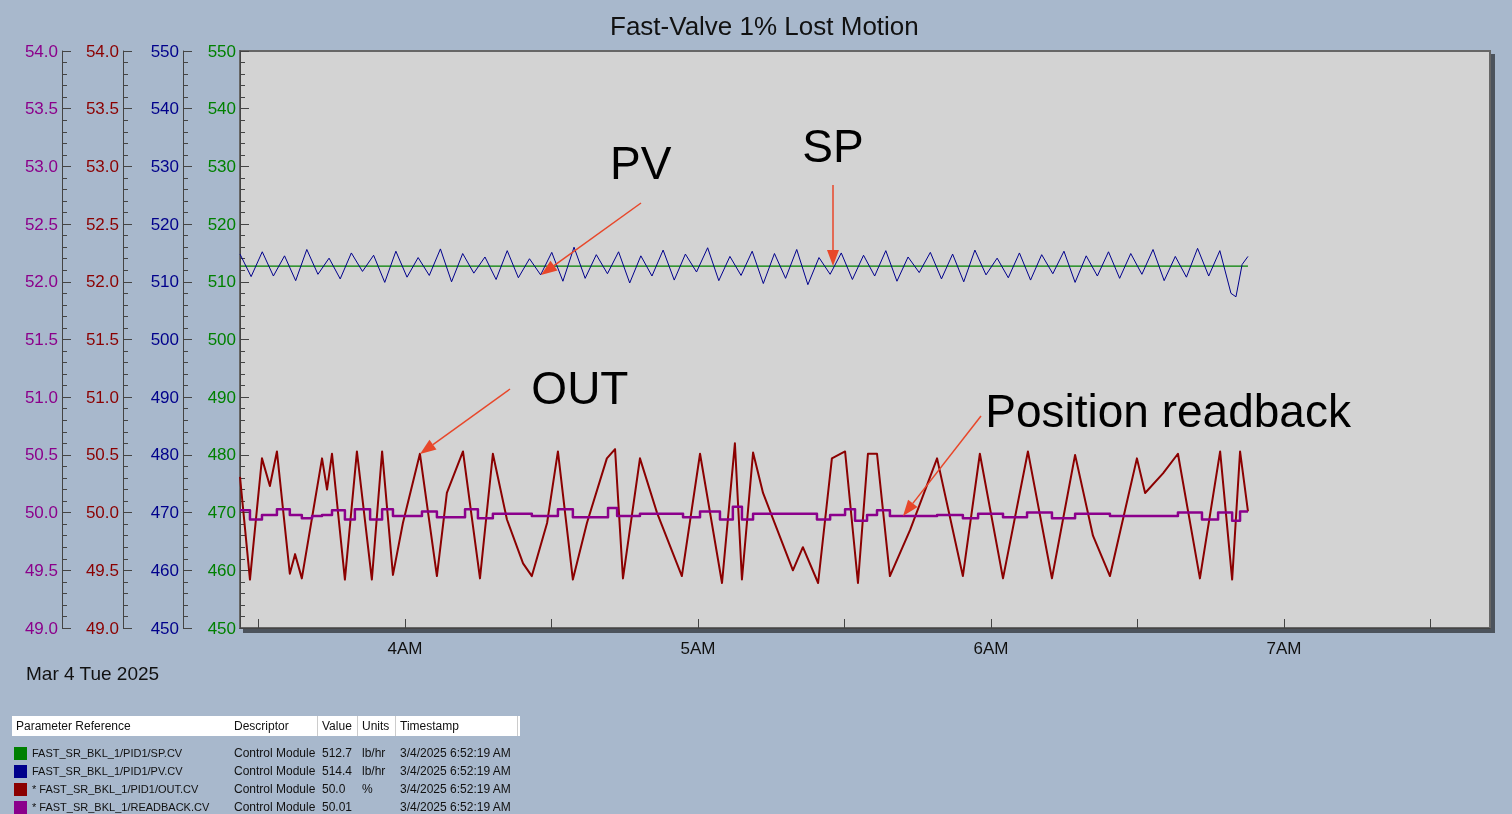 The width and height of the screenshot is (1512, 814). I want to click on y2-tick-label: 54.0, so click(102, 51).